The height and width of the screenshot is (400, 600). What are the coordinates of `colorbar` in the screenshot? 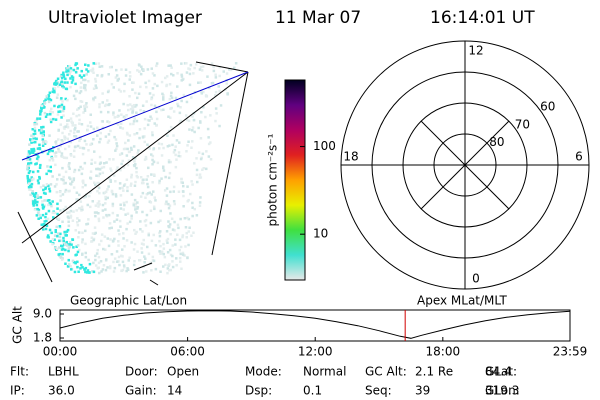 It's located at (295, 180).